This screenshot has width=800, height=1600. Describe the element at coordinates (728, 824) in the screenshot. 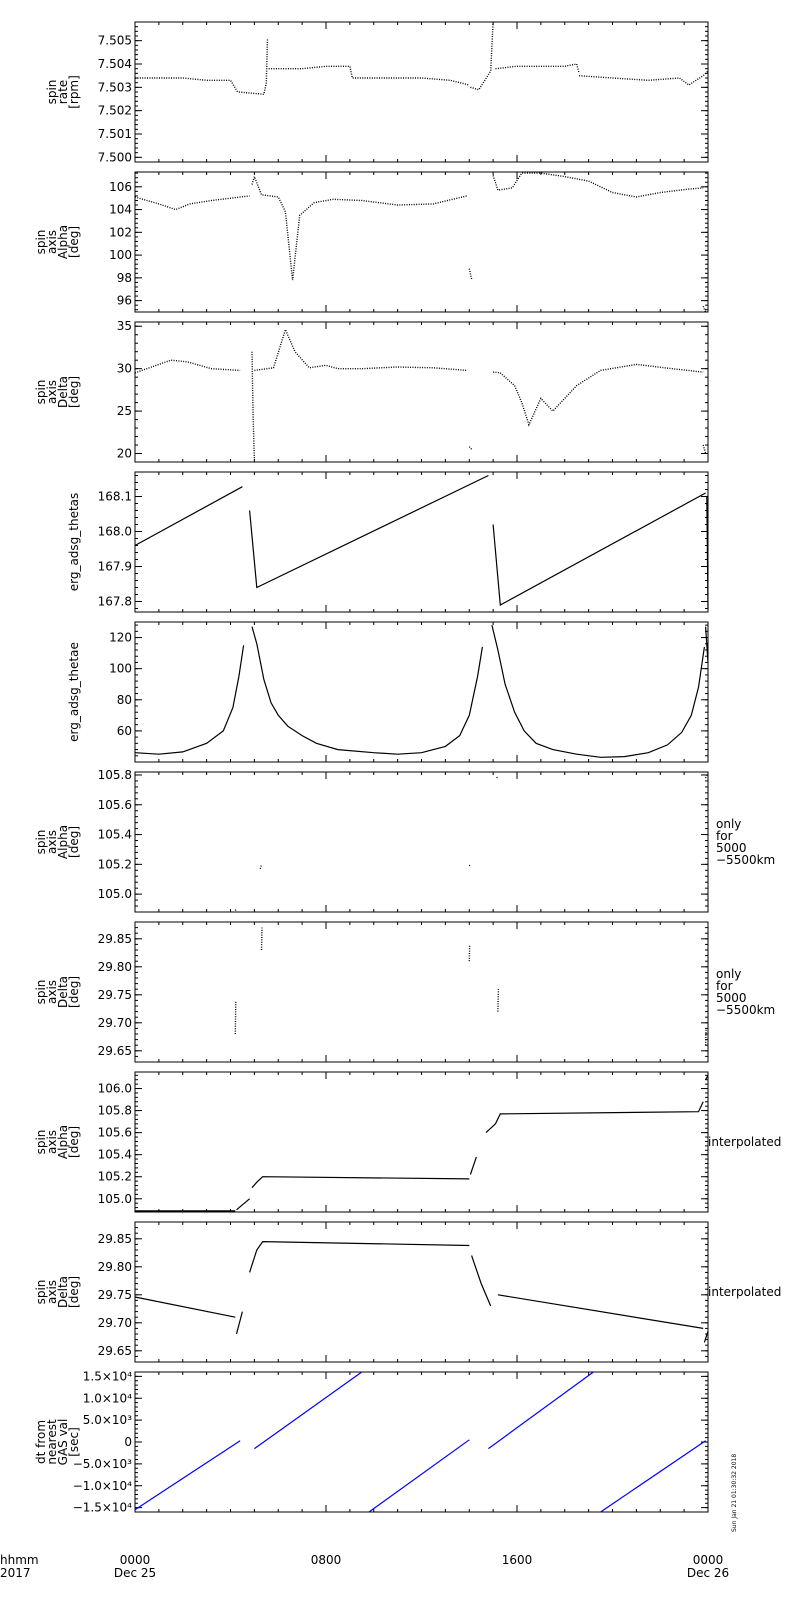

I see `side-note: only` at that location.